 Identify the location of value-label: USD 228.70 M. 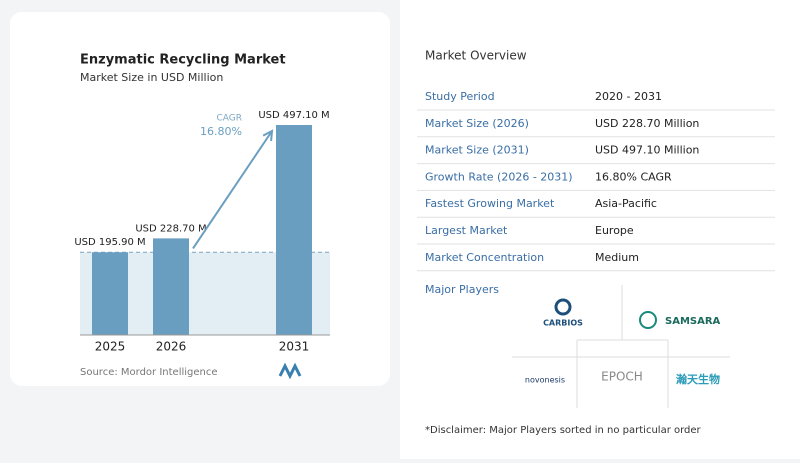
(170, 228).